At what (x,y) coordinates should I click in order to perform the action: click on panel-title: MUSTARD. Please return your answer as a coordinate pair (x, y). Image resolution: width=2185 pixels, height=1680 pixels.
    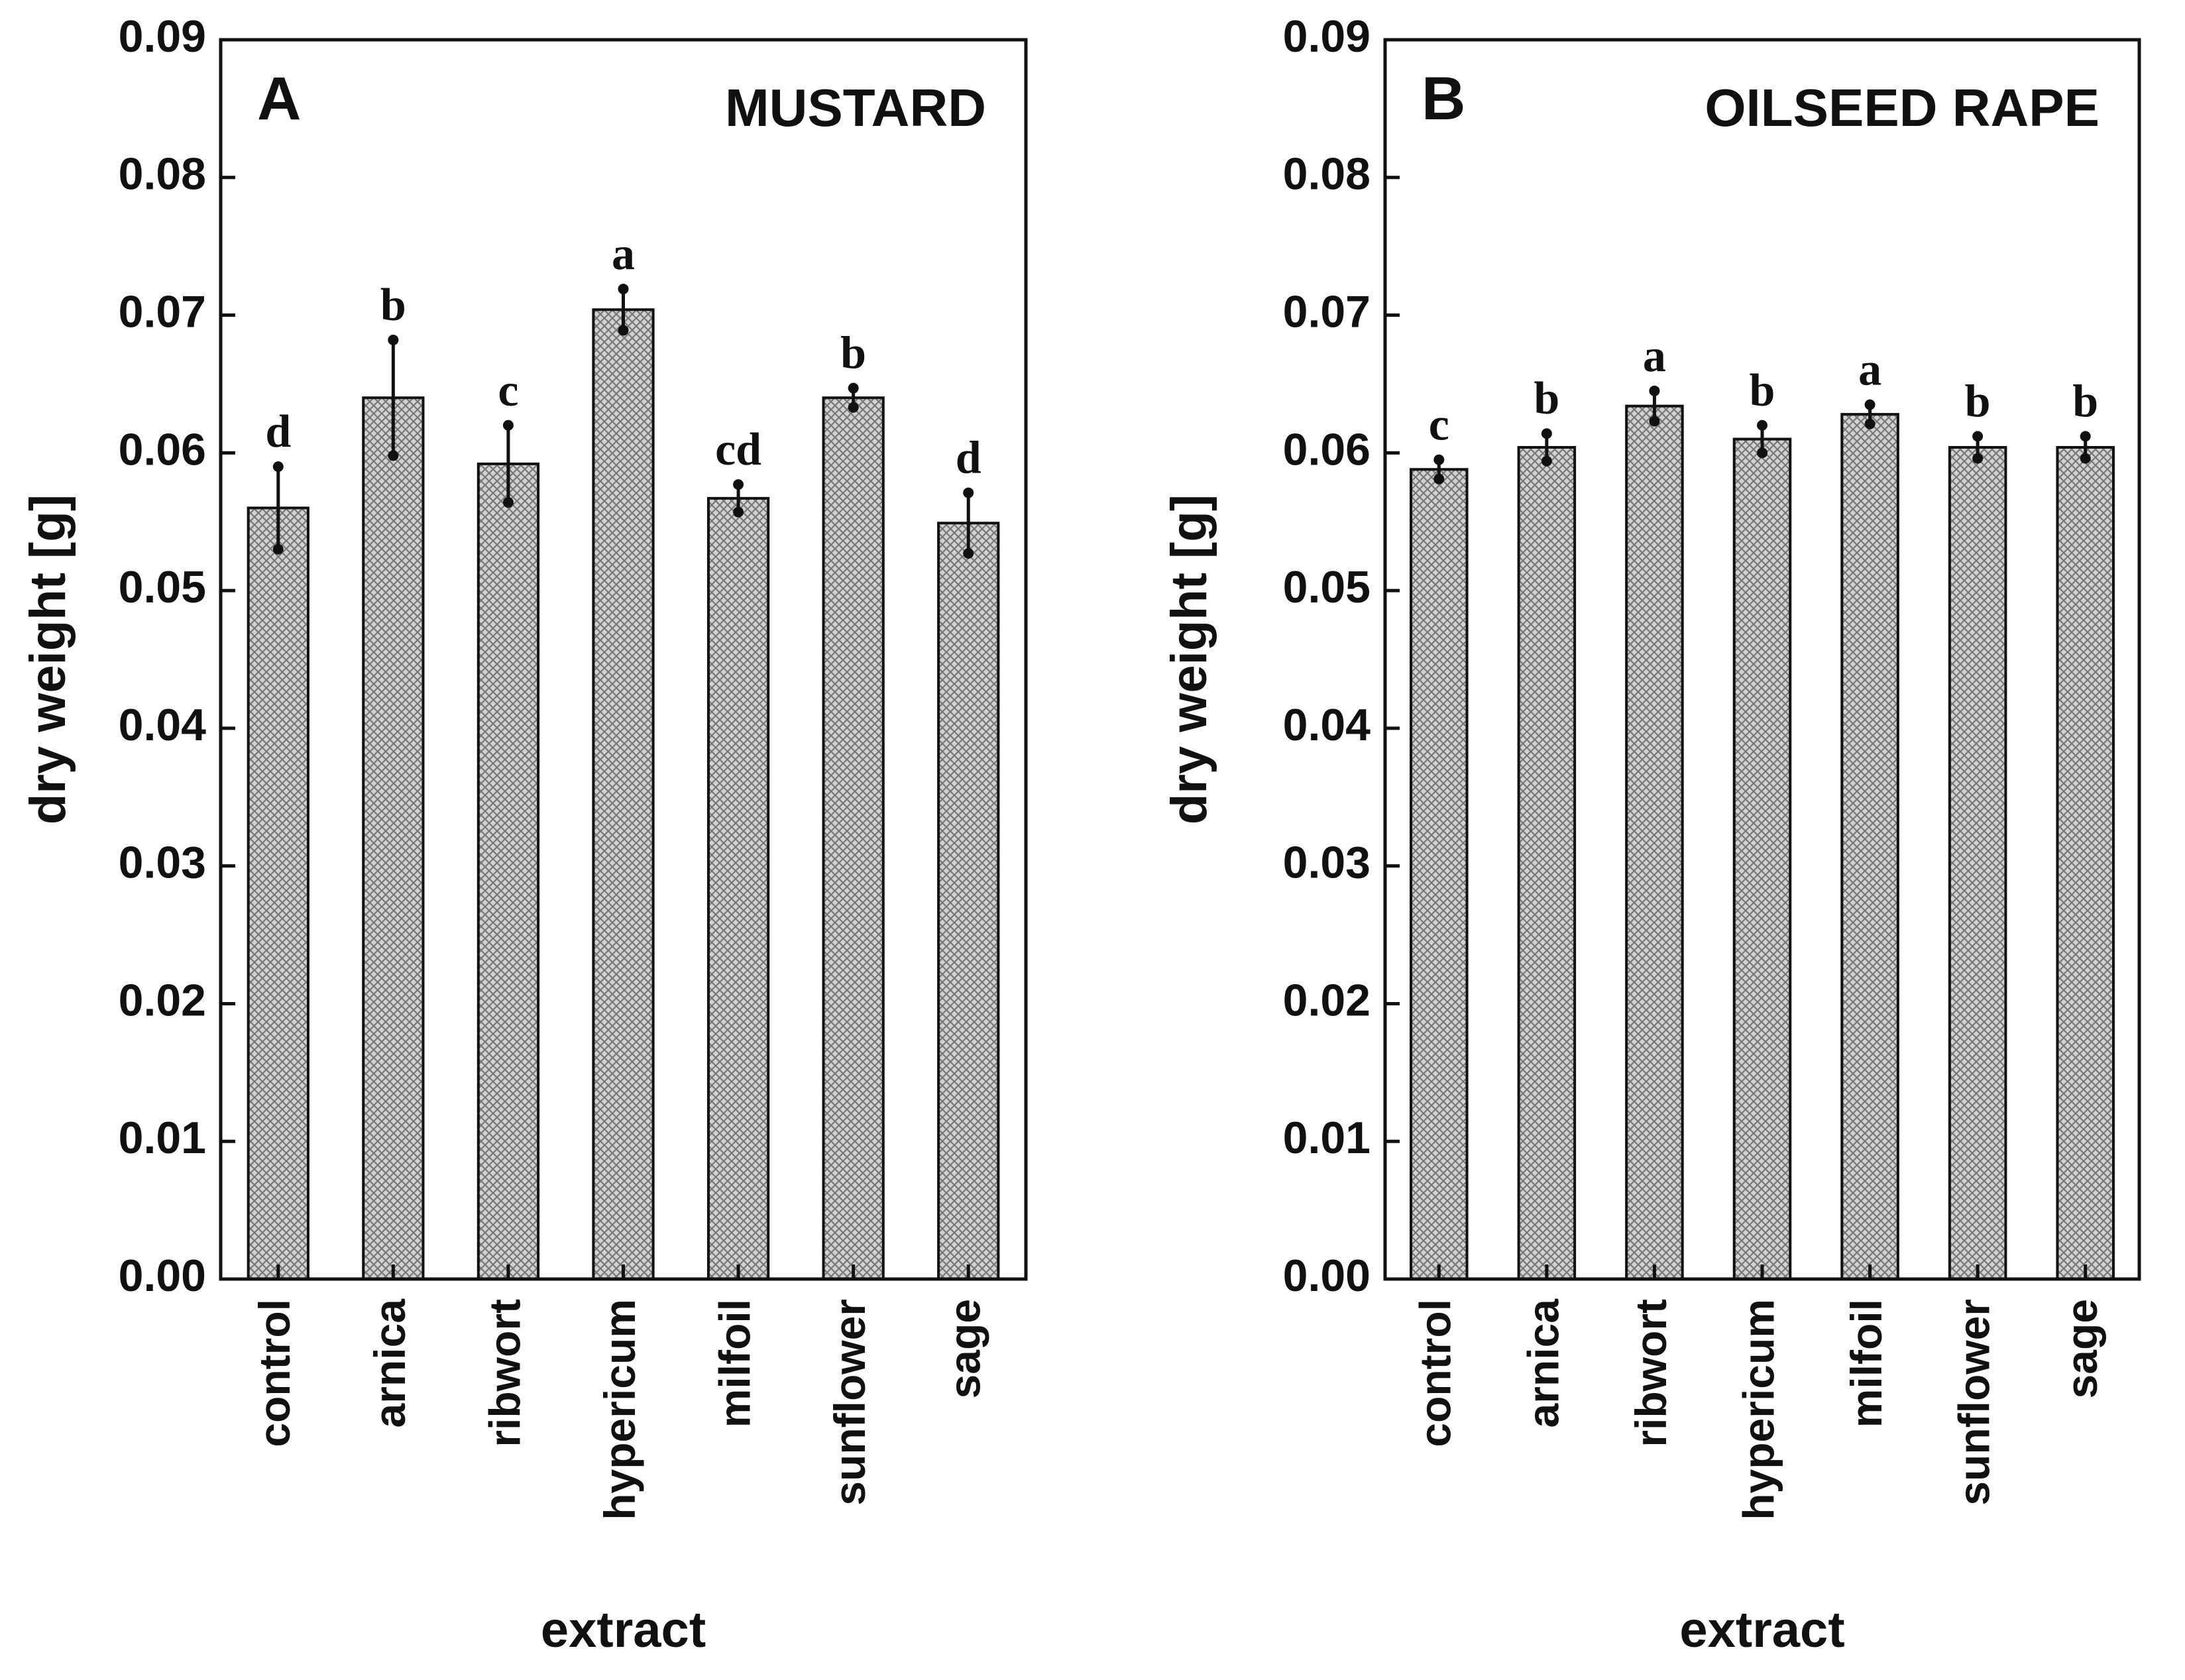
    Looking at the image, I should click on (855, 107).